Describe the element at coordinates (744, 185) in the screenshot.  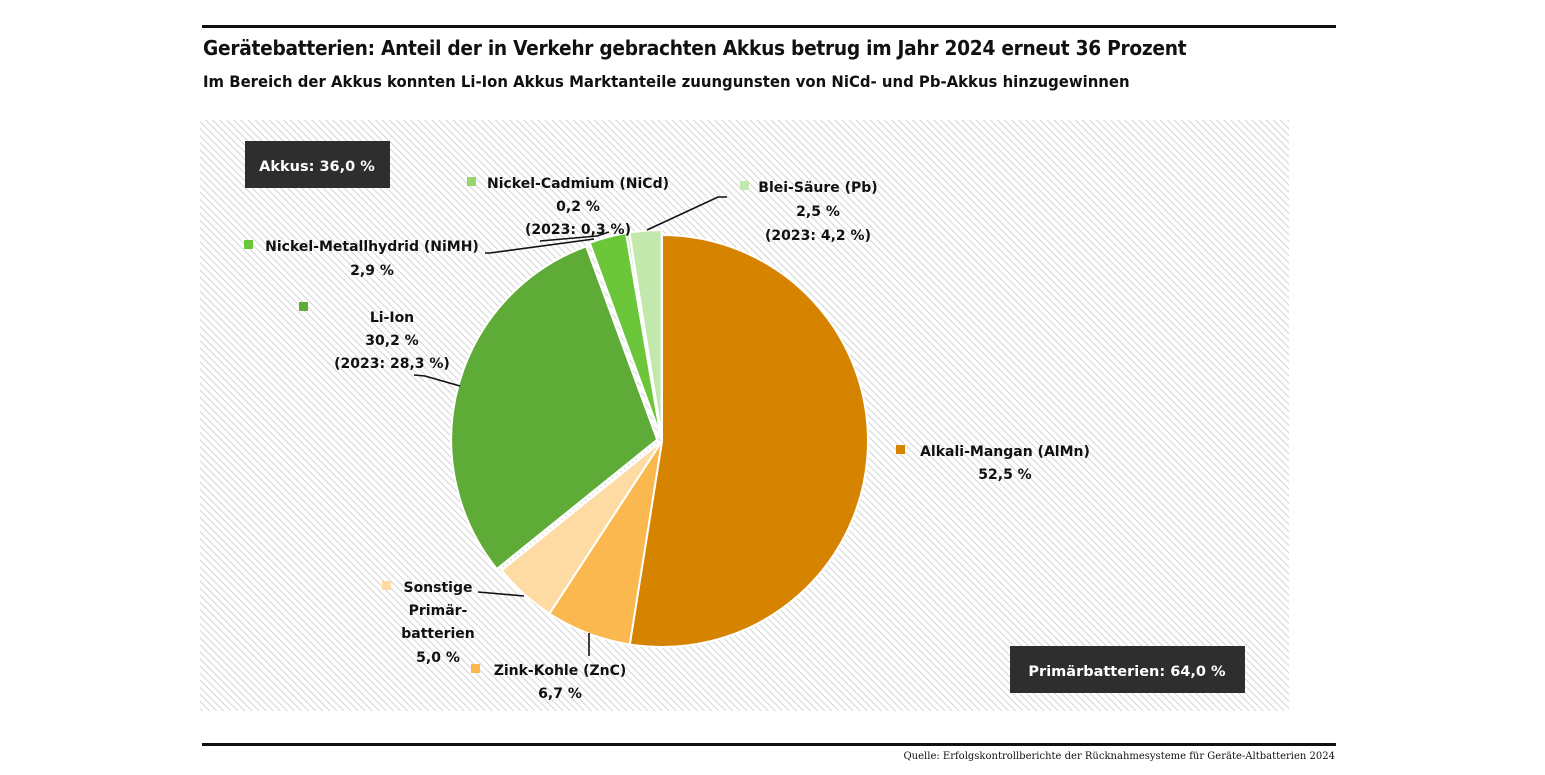
I see `legend-swatch-pb` at that location.